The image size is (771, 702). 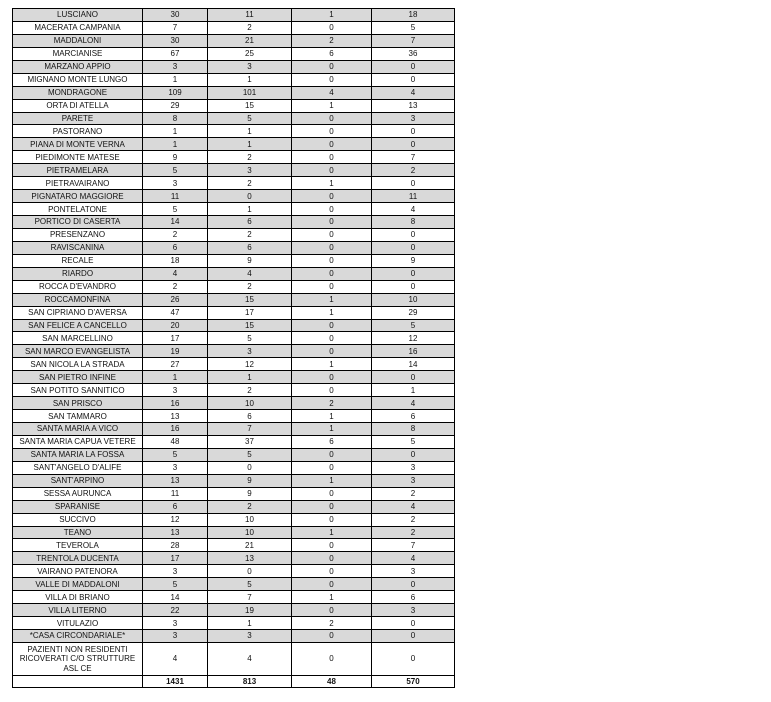 I want to click on table-row: VITULAZIO 3 1 2 0, so click(x=233, y=623).